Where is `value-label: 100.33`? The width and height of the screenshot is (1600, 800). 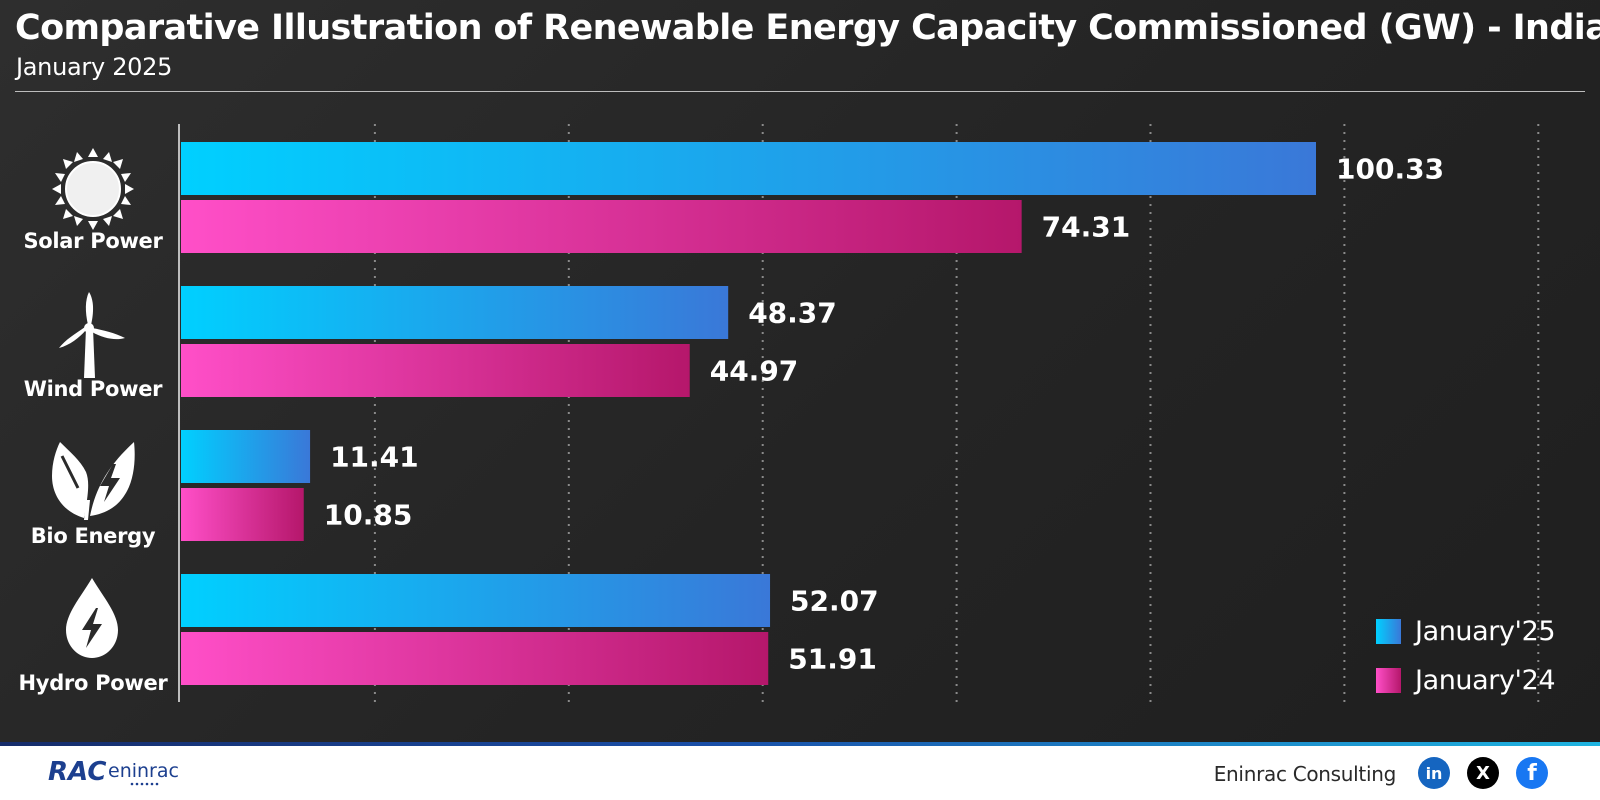 value-label: 100.33 is located at coordinates (1390, 169).